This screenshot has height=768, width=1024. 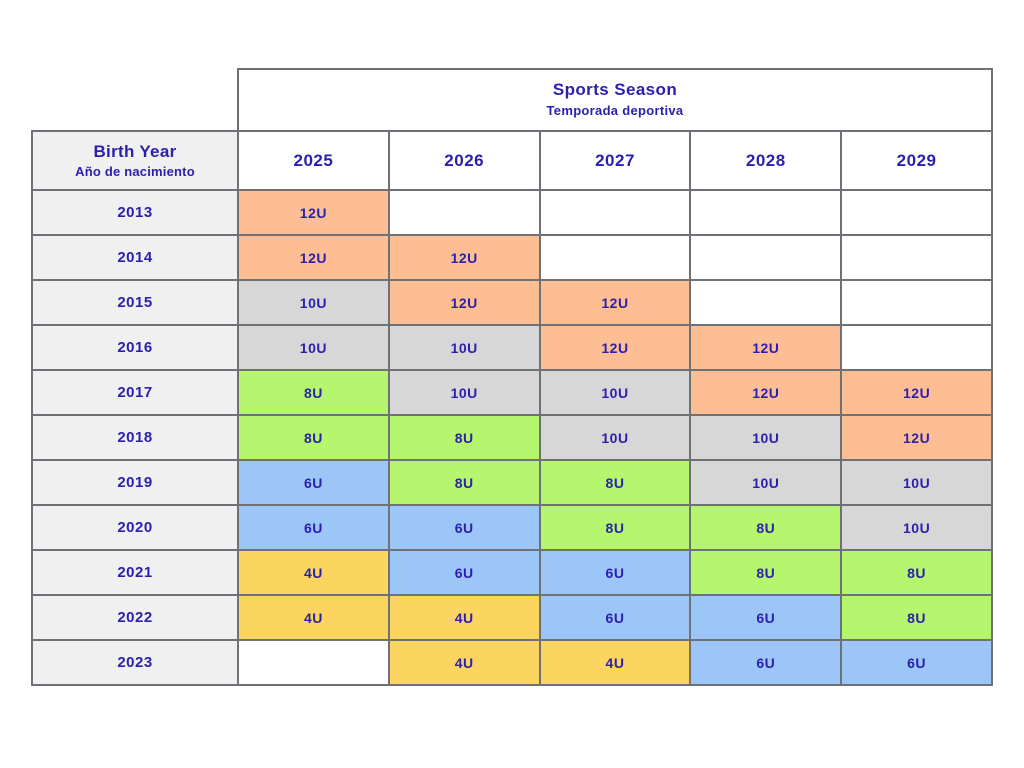 I want to click on season-subtitle: Temporada deportiva, so click(x=615, y=110).